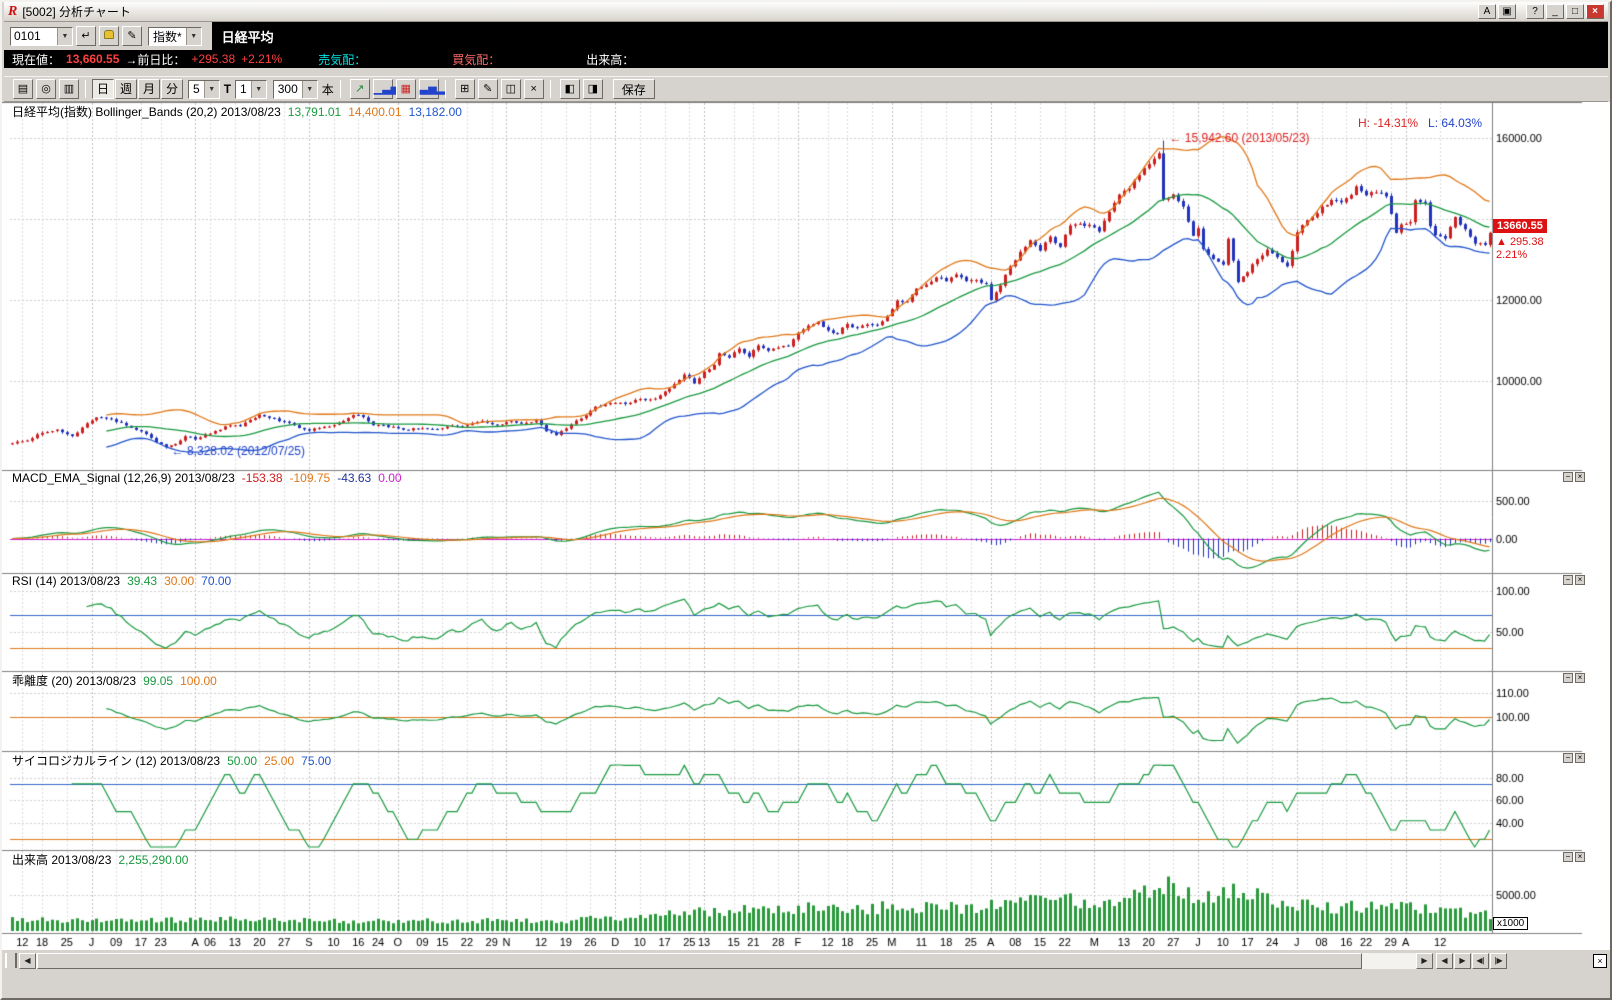 This screenshot has width=1612, height=1000. Describe the element at coordinates (806, 12) in the screenshot. I see `titlebar: R [5002] 分析チャート A ▣ ? _ □ ×` at that location.